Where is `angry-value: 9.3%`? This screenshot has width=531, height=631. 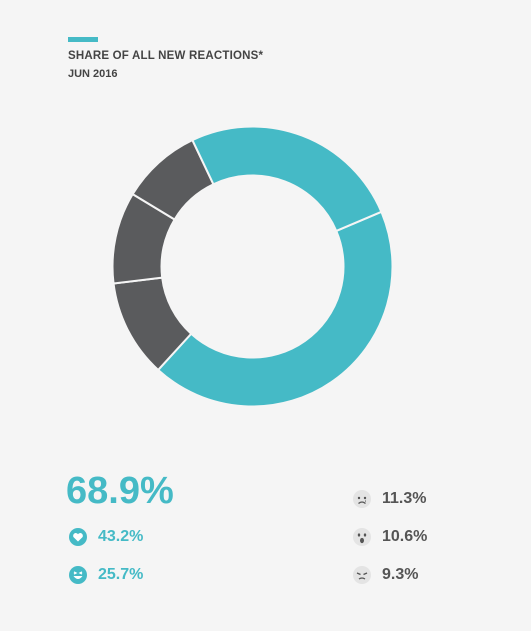
angry-value: 9.3% is located at coordinates (400, 574).